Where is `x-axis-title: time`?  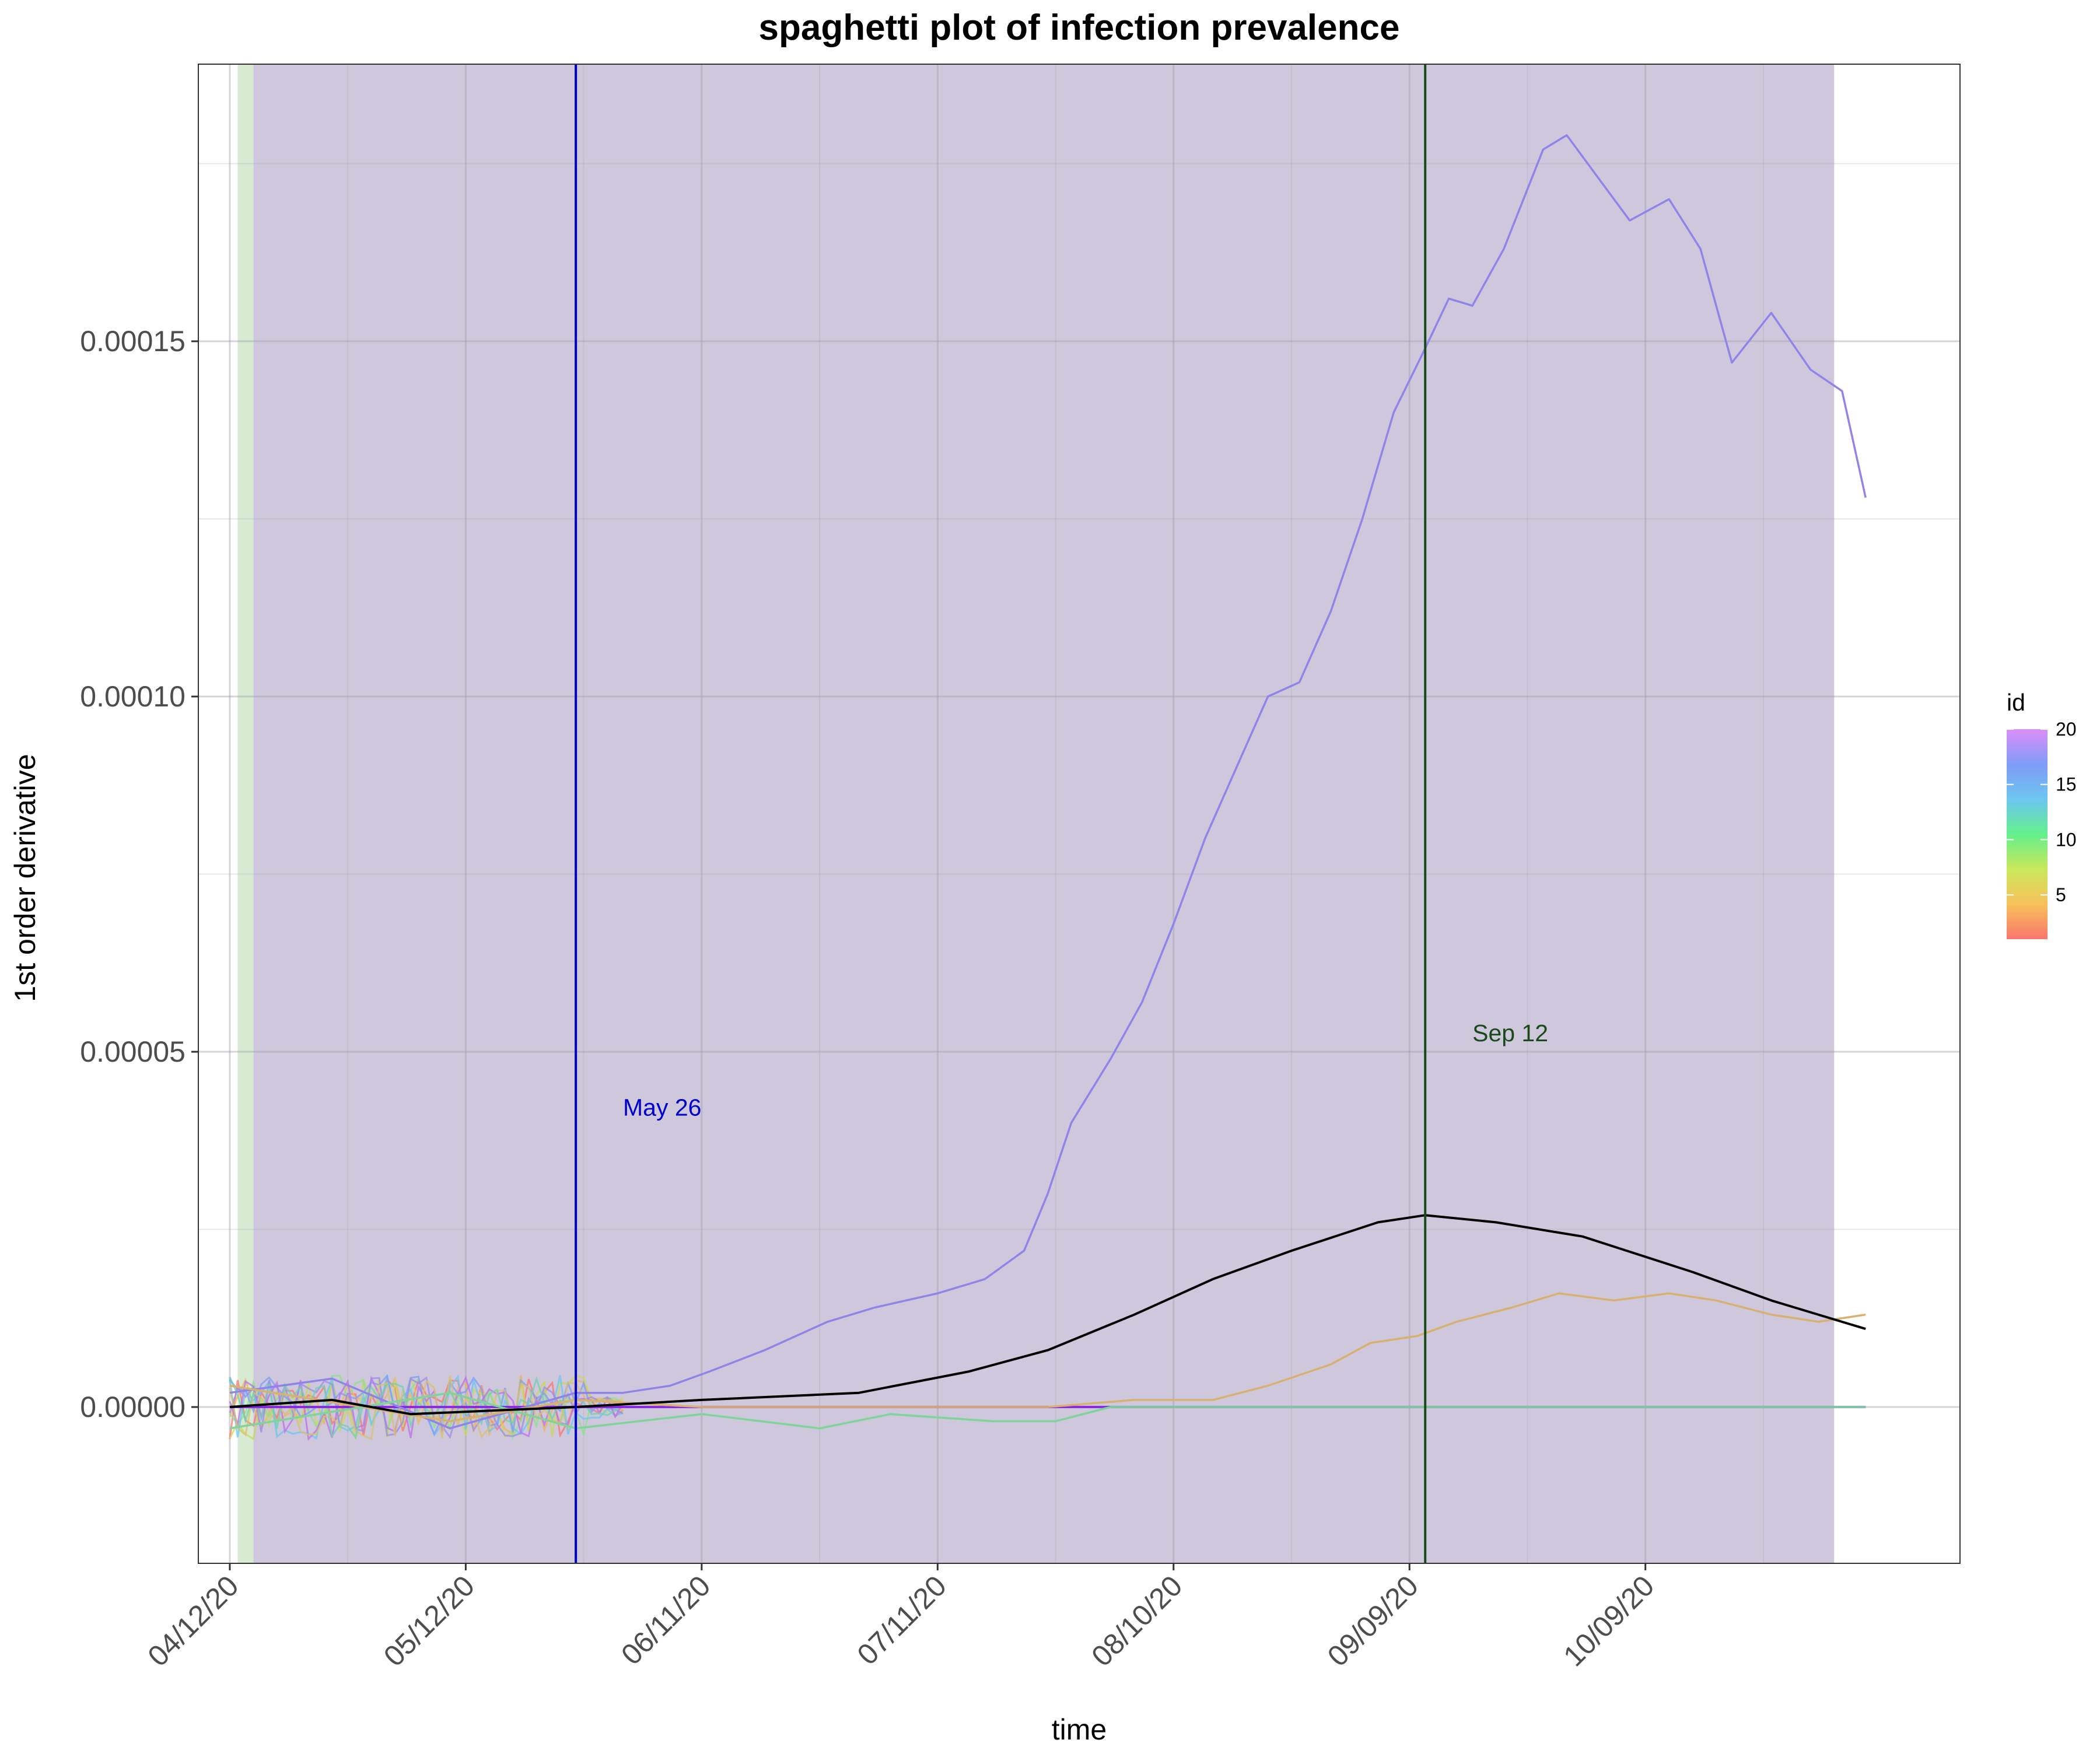
x-axis-title: time is located at coordinates (1079, 1729).